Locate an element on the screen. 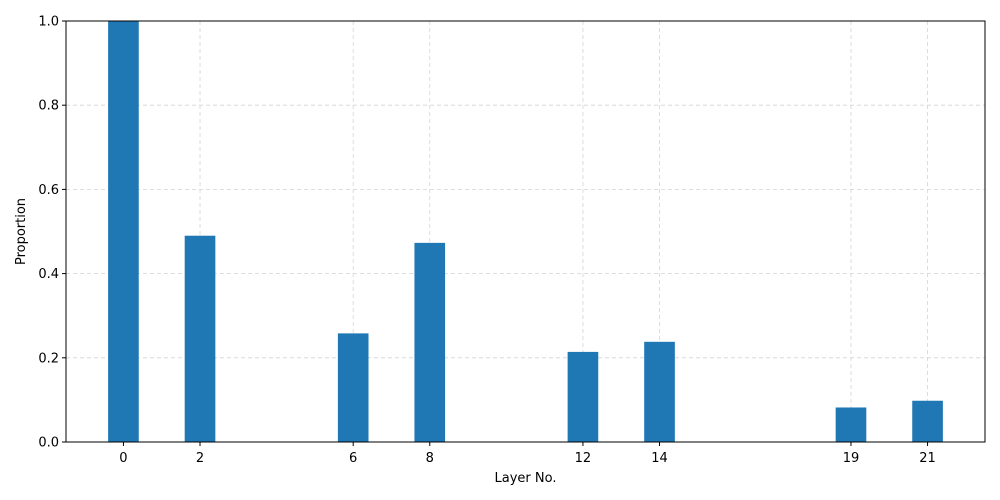 This screenshot has width=1000, height=500. x-axis-label: Layer No. is located at coordinates (526, 478).